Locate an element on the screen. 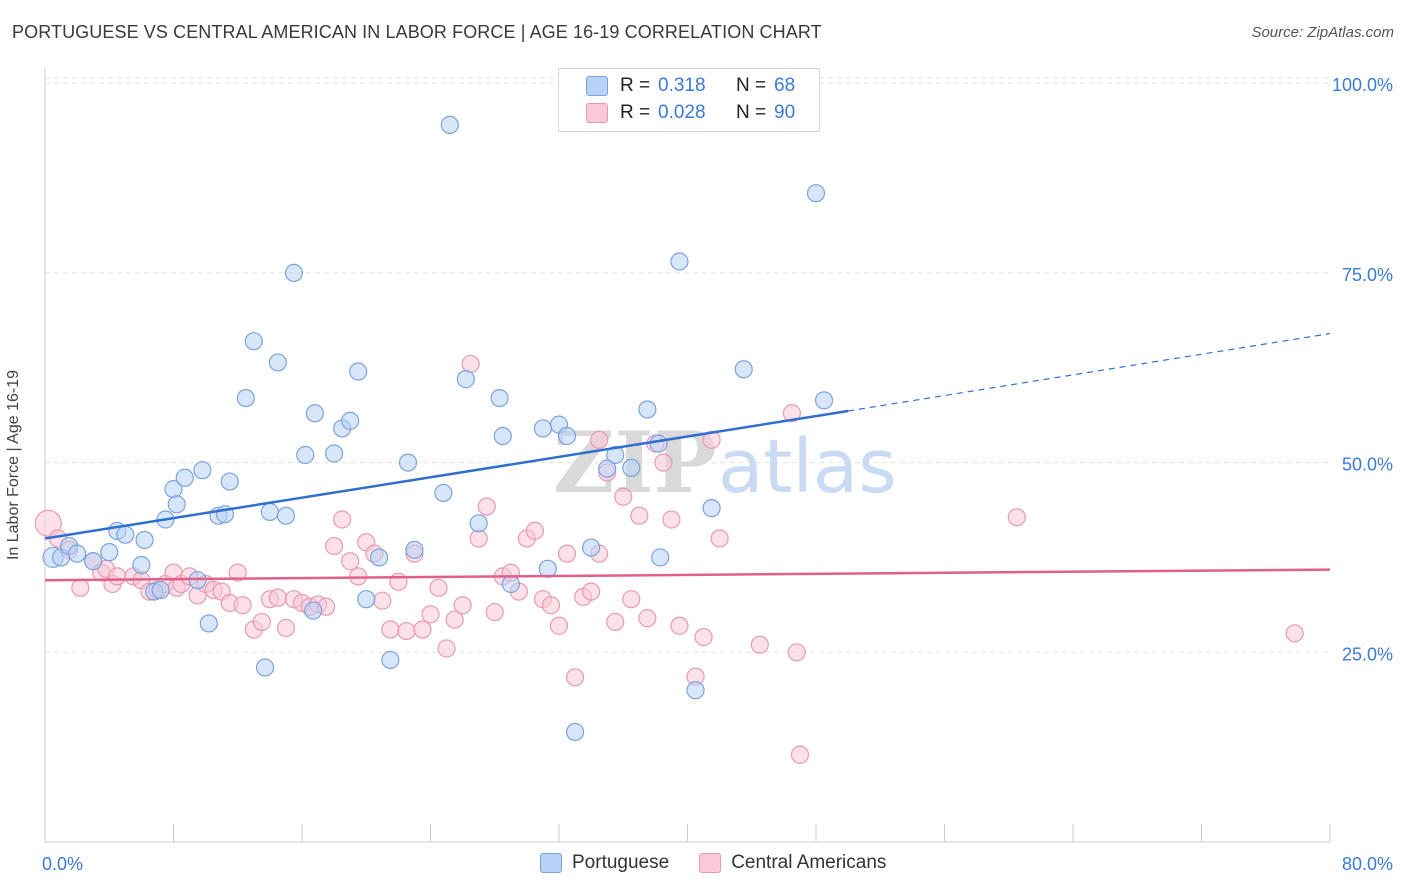 The image size is (1406, 892). legend-n-value: 68 is located at coordinates (785, 85).